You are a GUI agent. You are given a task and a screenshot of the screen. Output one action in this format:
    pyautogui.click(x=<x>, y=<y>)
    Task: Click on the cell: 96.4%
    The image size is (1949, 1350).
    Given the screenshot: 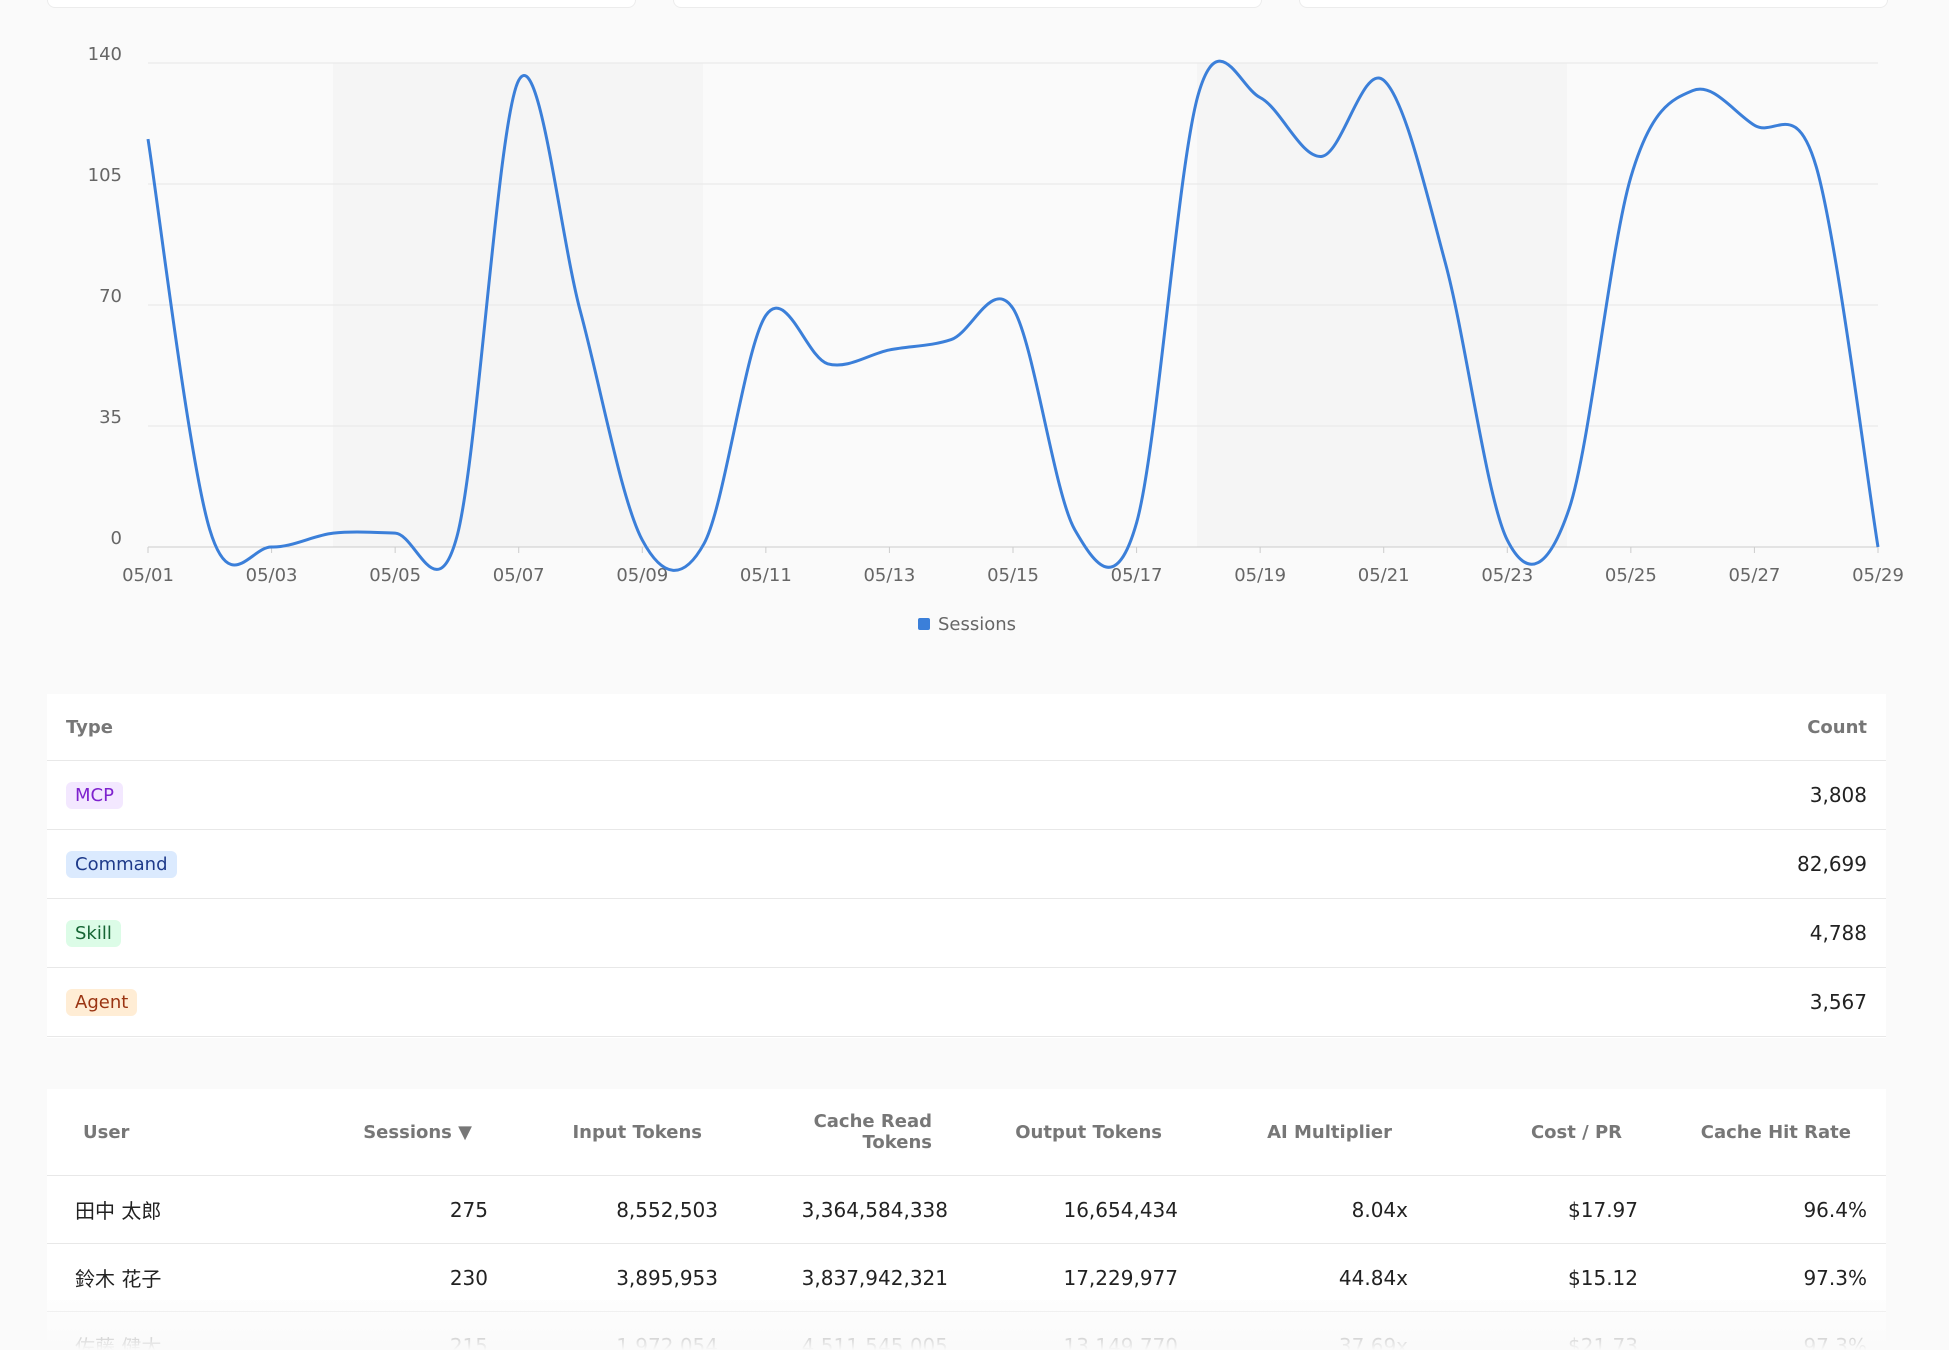 What is the action you would take?
    pyautogui.click(x=1835, y=1209)
    